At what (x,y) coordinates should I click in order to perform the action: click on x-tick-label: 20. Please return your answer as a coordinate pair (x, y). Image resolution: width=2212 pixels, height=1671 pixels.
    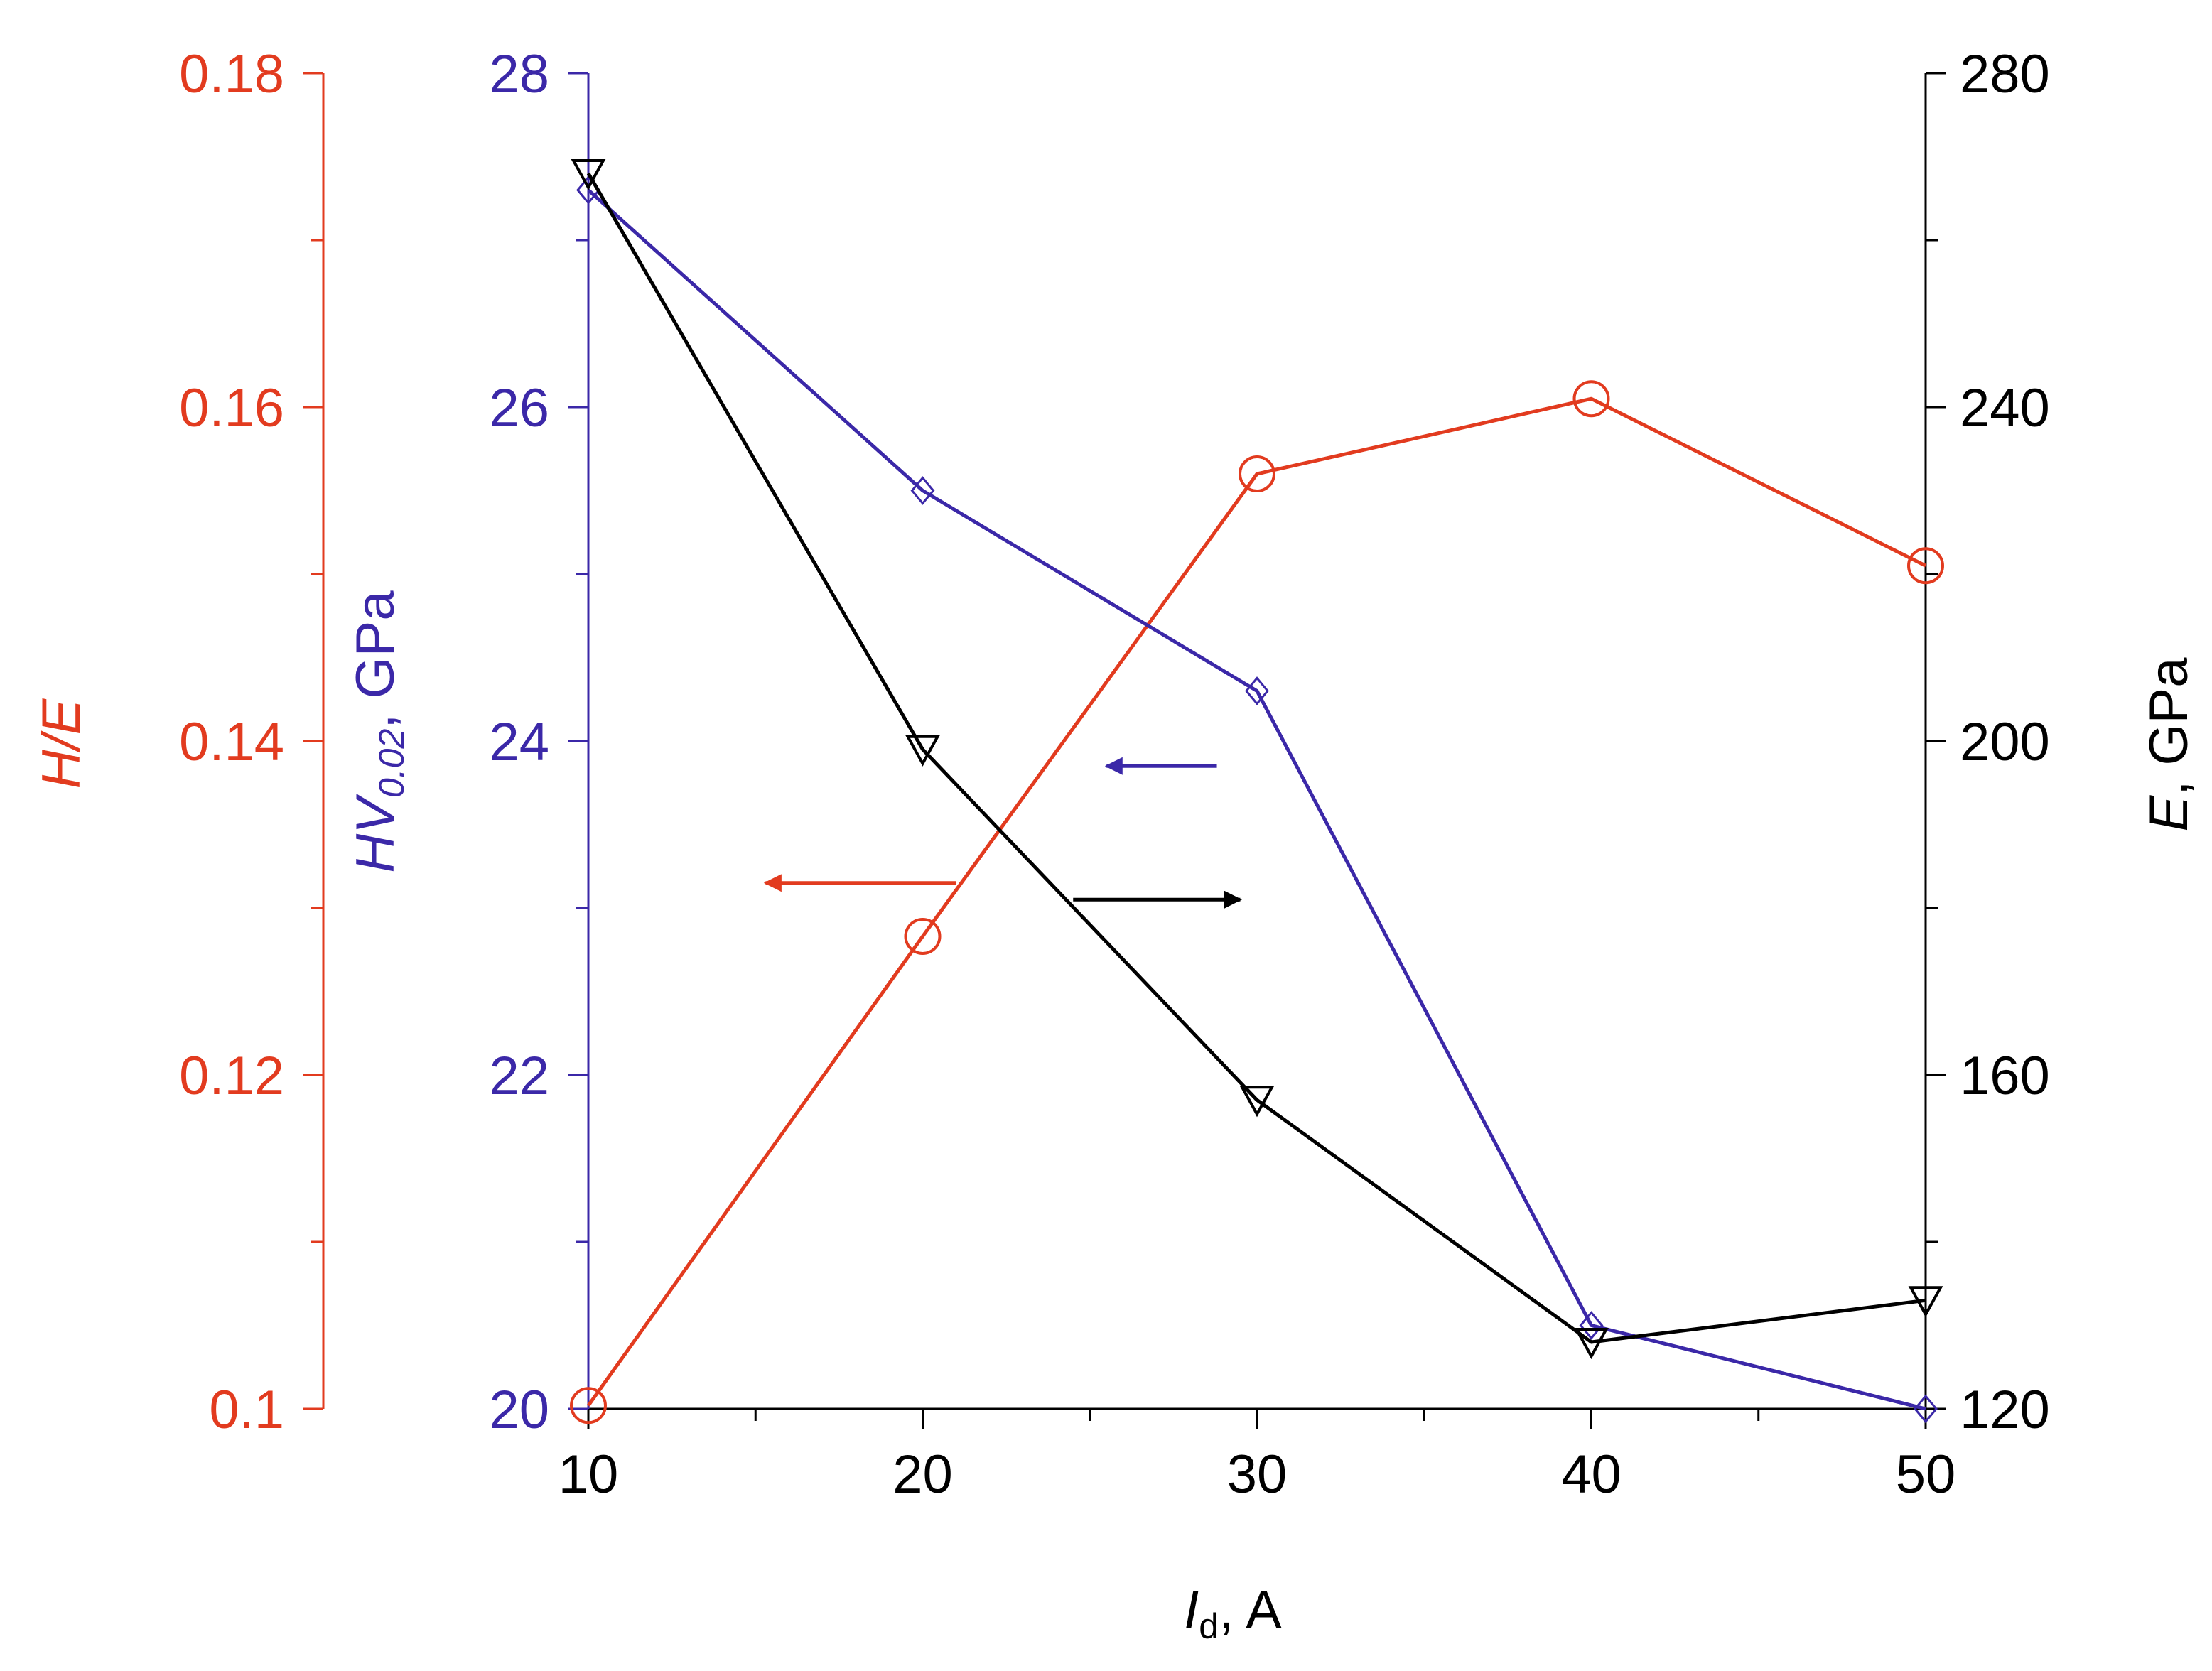
    Looking at the image, I should click on (922, 1475).